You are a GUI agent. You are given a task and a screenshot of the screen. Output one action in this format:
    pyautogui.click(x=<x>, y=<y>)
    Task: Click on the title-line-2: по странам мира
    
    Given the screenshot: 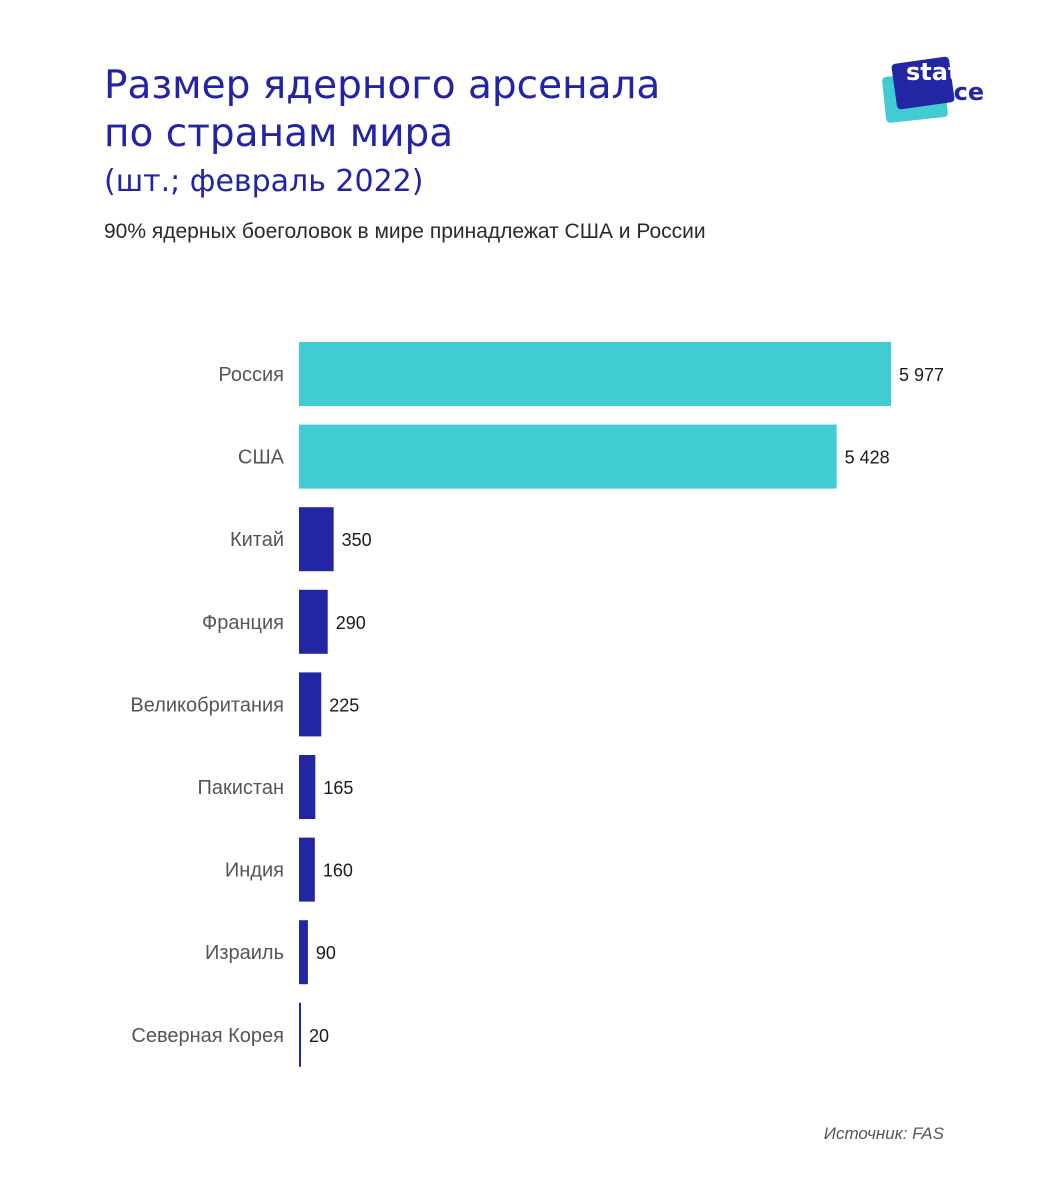 What is the action you would take?
    pyautogui.click(x=279, y=133)
    